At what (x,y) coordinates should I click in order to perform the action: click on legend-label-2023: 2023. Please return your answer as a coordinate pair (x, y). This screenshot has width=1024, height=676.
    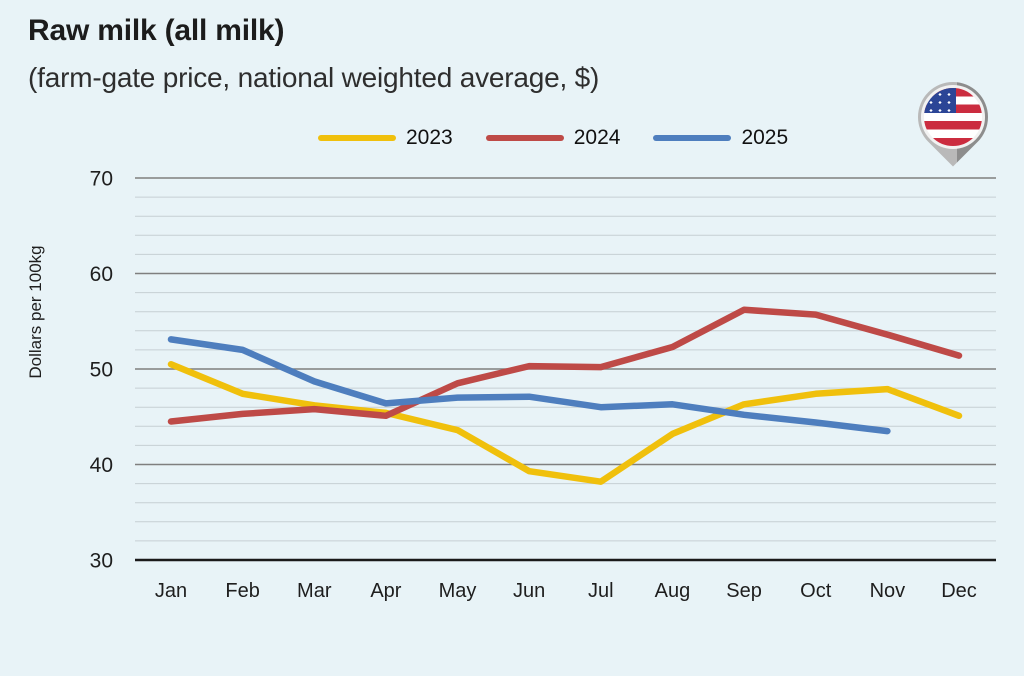
    Looking at the image, I should click on (429, 137).